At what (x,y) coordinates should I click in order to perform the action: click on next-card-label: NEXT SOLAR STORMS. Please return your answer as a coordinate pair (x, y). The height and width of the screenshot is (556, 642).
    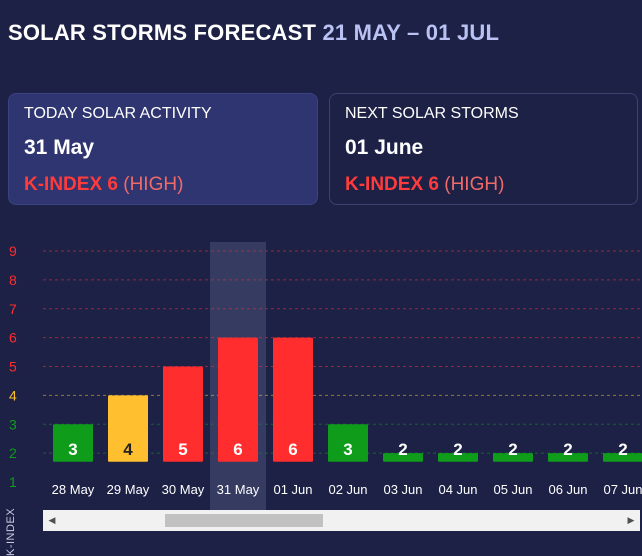
    Looking at the image, I should click on (432, 113).